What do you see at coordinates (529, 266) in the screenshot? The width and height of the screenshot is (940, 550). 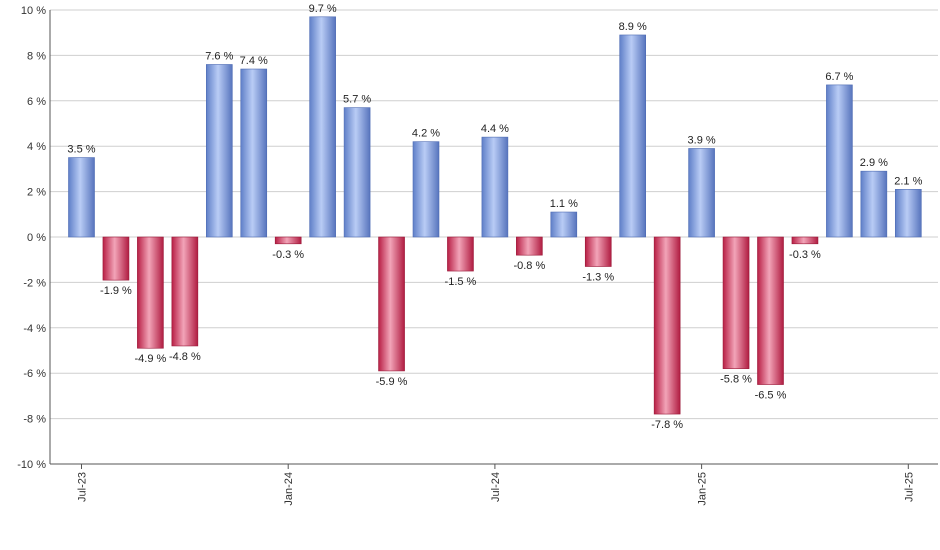 I see `data-label: -0.8 %` at bounding box center [529, 266].